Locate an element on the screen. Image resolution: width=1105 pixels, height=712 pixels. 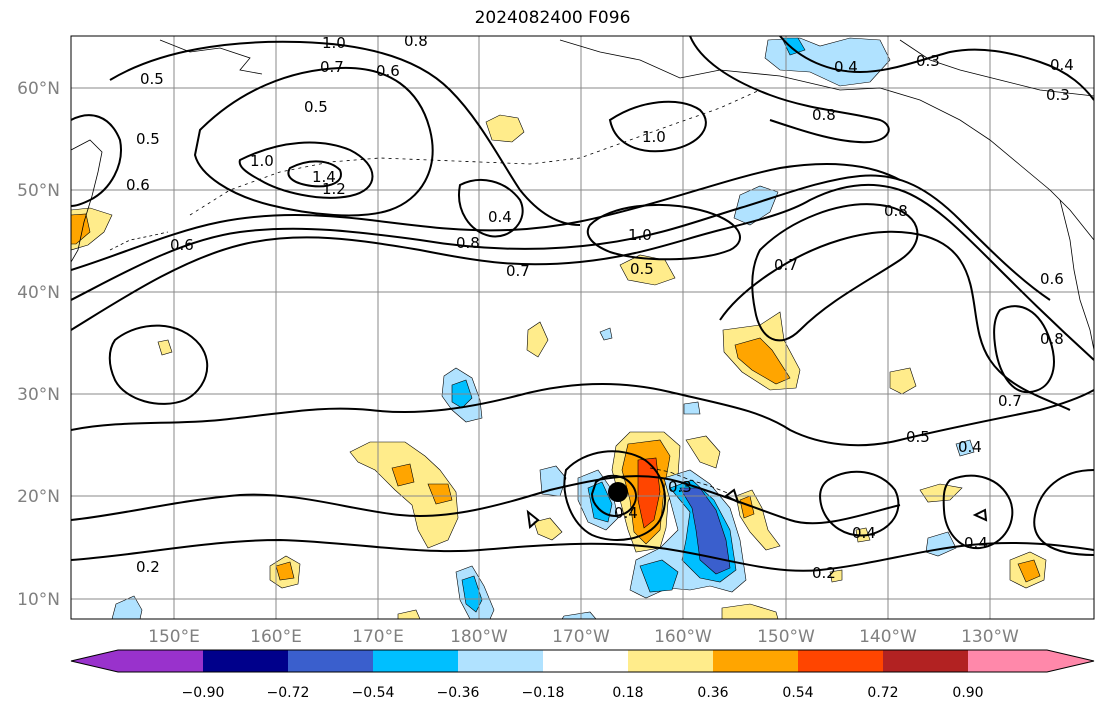
lat-tick-label: 20°N is located at coordinates (38, 497).